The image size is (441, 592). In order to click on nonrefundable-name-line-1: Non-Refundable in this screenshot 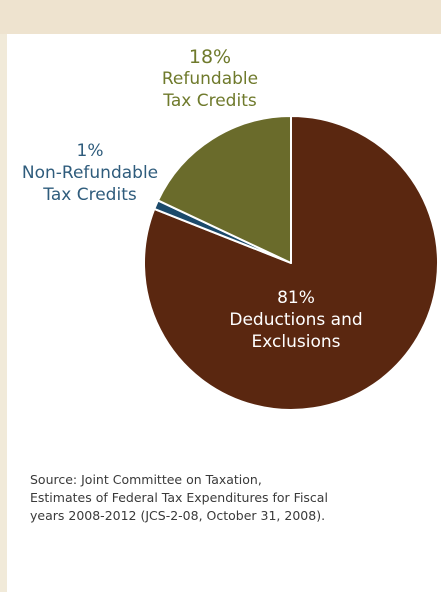, I will do `click(90, 173)`.